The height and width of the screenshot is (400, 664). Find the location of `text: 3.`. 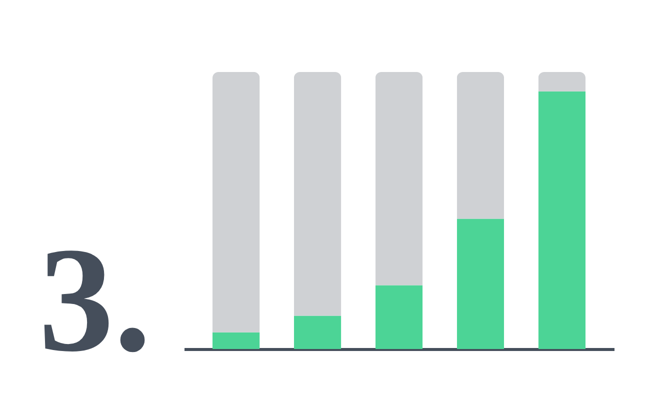

text: 3. is located at coordinates (95, 300).